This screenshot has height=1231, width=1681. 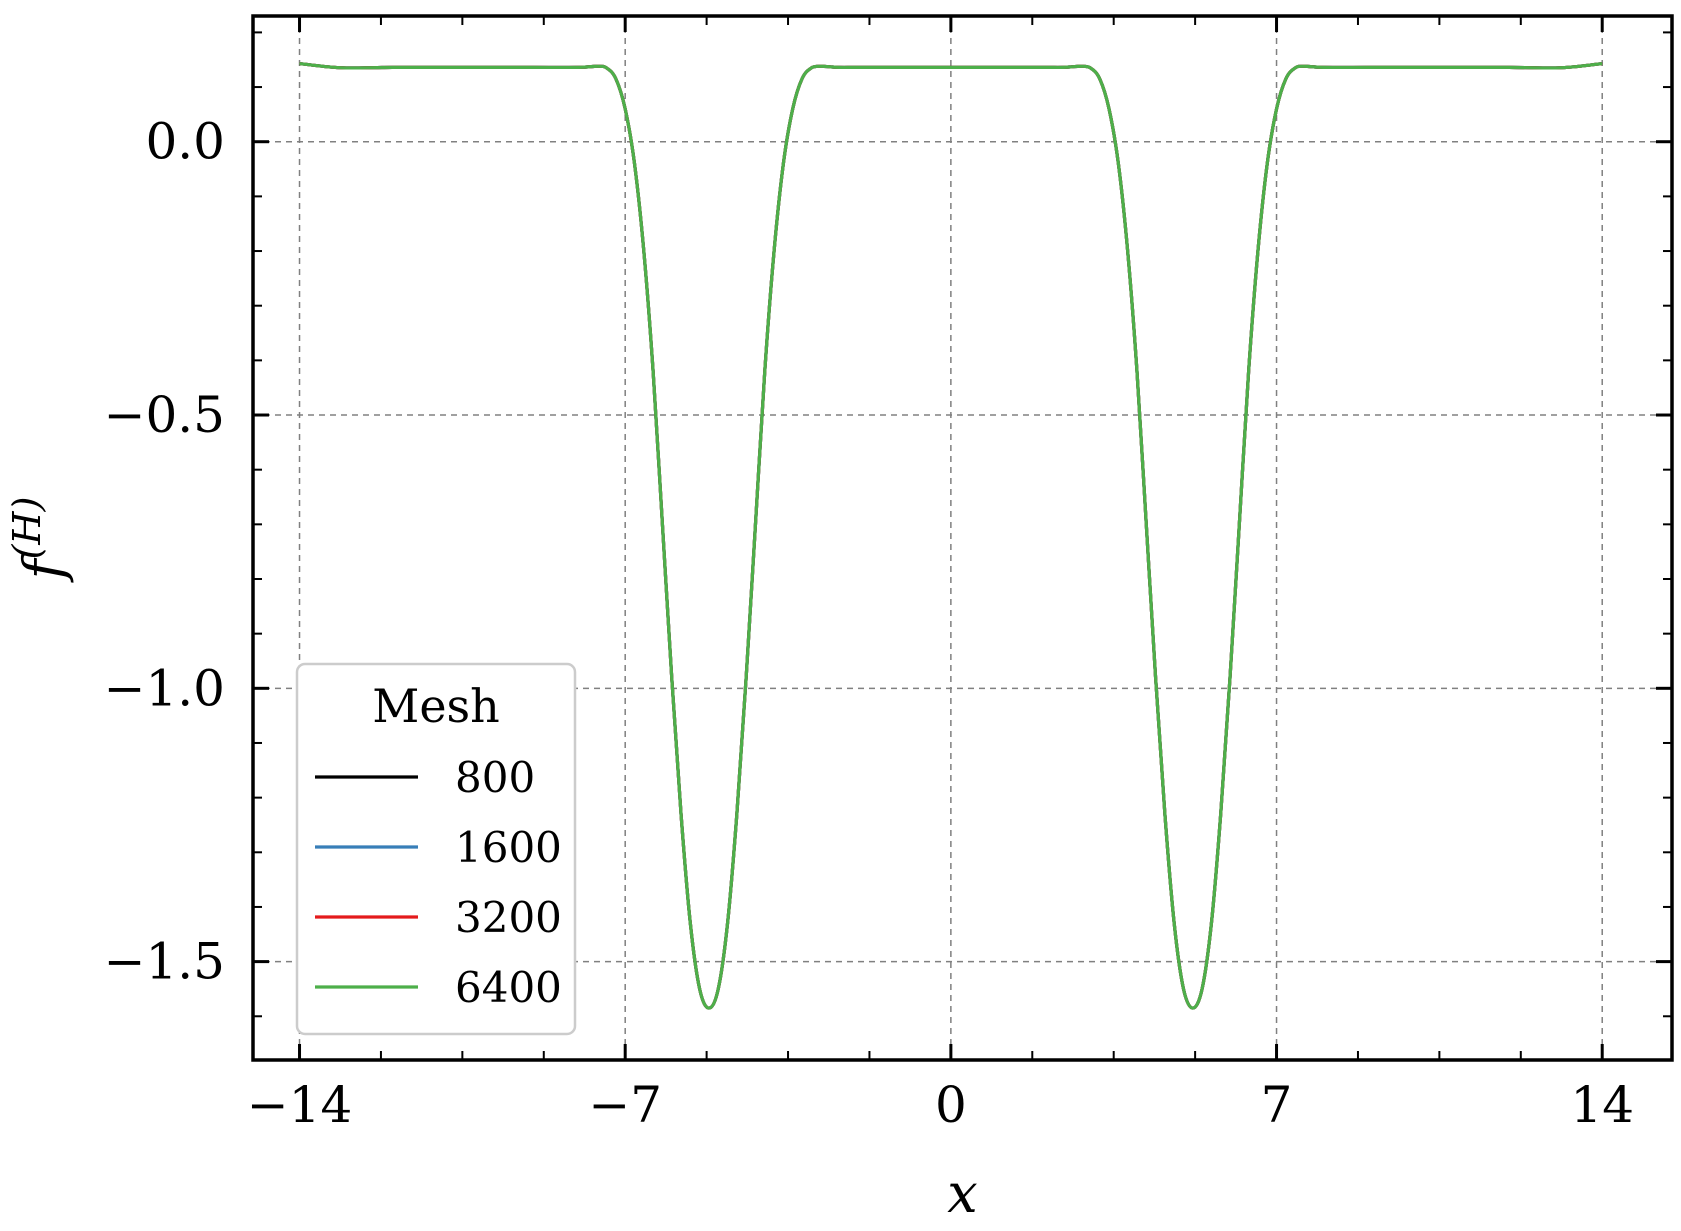 What do you see at coordinates (300, 1105) in the screenshot?
I see `x-tick-label: −14` at bounding box center [300, 1105].